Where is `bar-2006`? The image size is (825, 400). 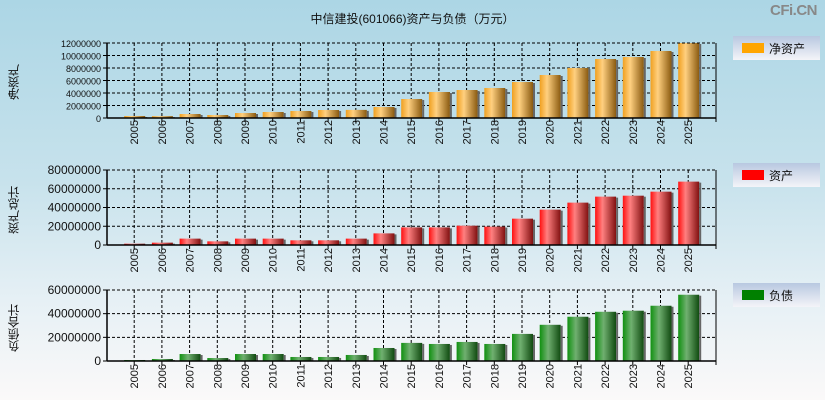 bar-2006 is located at coordinates (162, 359).